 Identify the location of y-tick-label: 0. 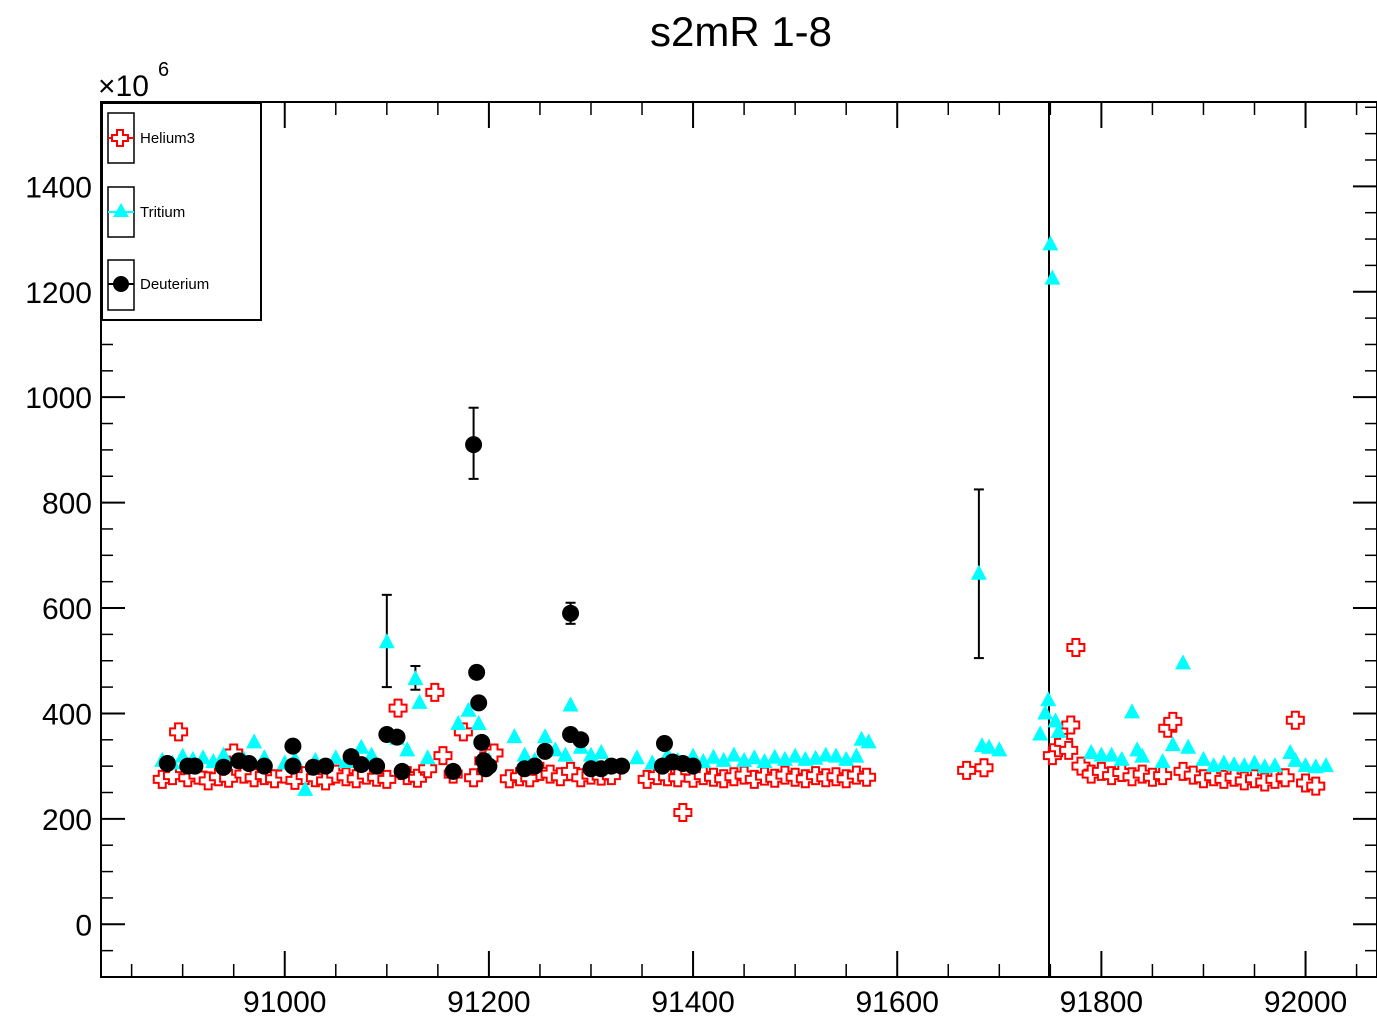
(83, 925).